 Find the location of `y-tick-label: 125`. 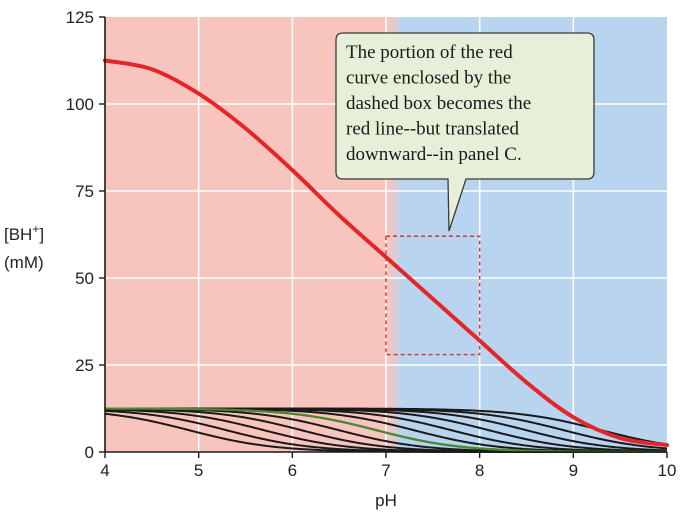

y-tick-label: 125 is located at coordinates (80, 17).